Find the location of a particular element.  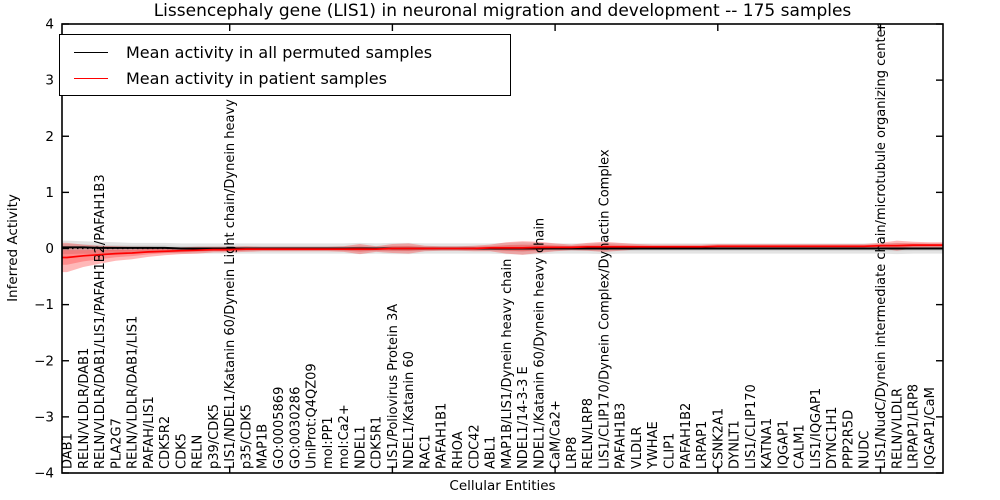

y-tick-label: −4 is located at coordinates (44, 474).